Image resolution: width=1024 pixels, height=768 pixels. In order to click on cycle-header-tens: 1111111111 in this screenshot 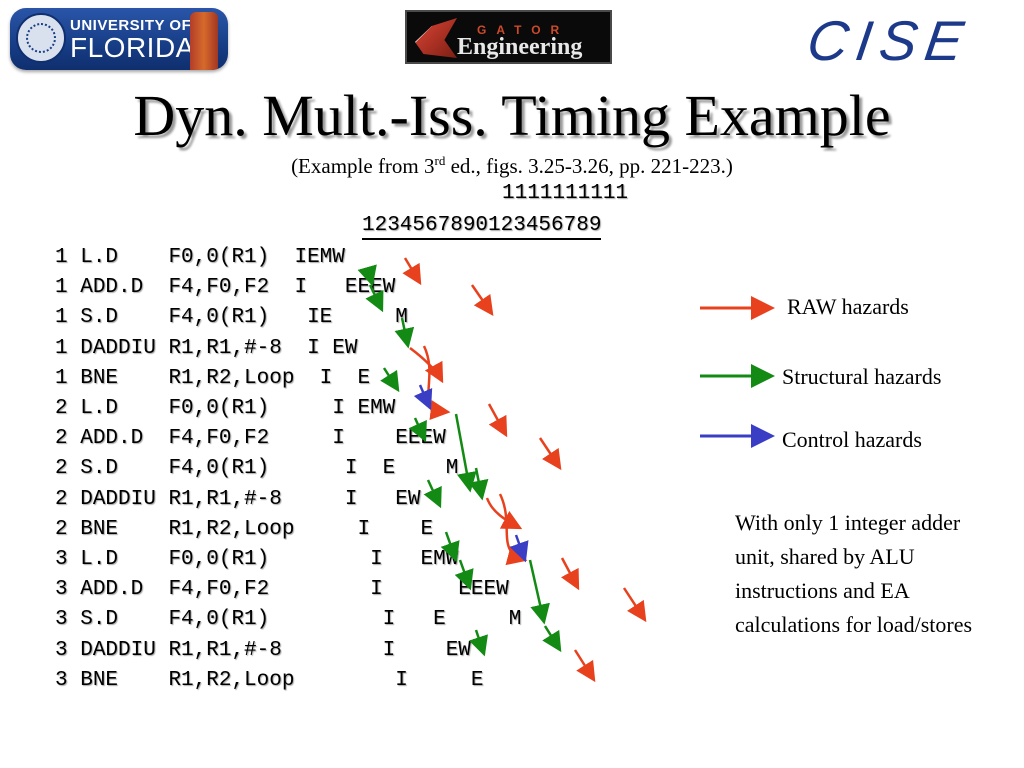, I will do `click(565, 193)`.